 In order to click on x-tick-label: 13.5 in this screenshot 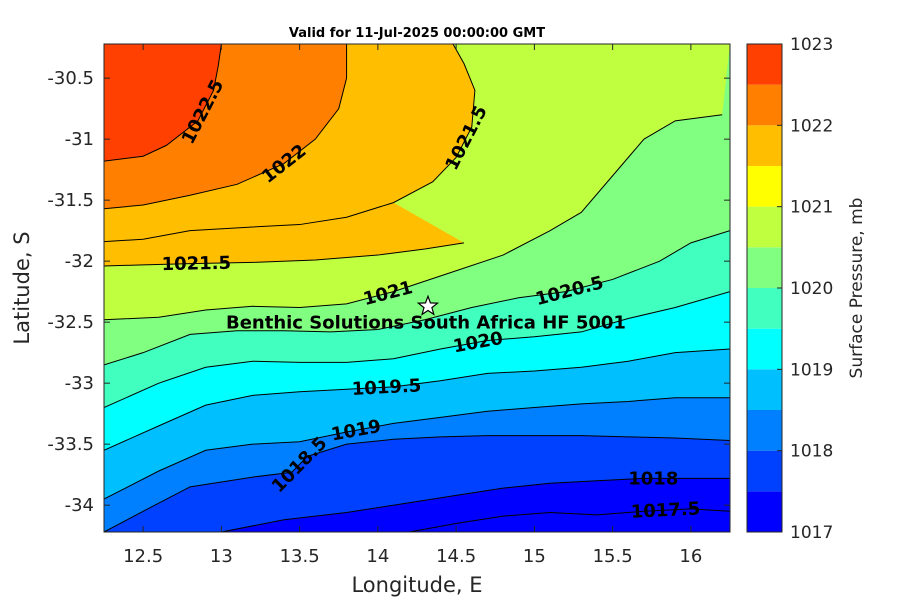, I will do `click(300, 556)`.